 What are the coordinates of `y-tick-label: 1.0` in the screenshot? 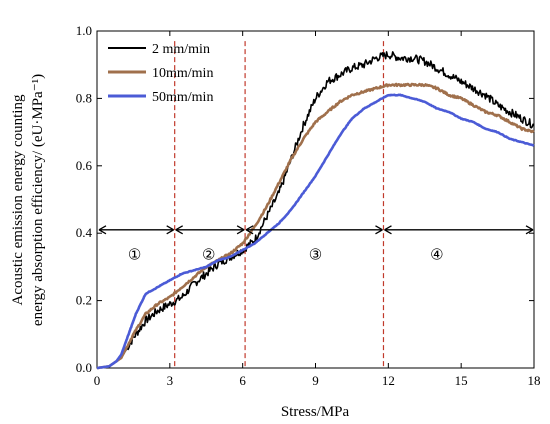 It's located at (84, 30).